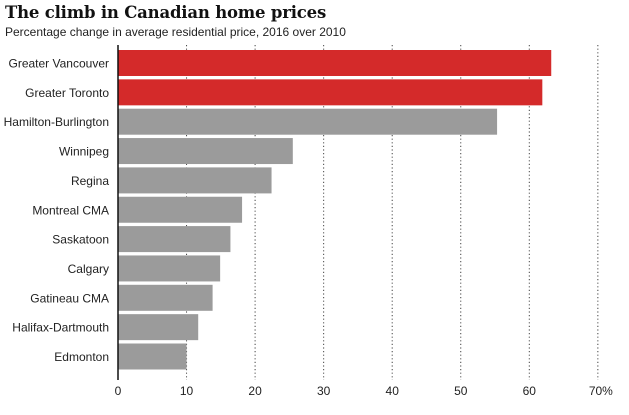  I want to click on category-label: Montreal CMA, so click(70, 210).